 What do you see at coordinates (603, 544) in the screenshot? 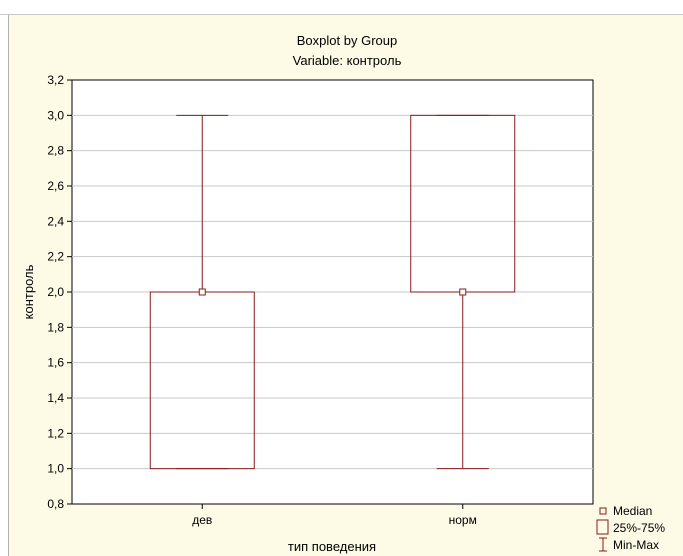
I see `legend-minmax-icon` at bounding box center [603, 544].